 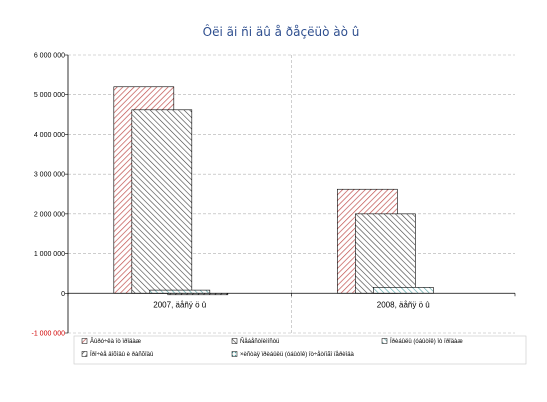 What do you see at coordinates (49, 334) in the screenshot?
I see `y-tick-label: -1 000 000` at bounding box center [49, 334].